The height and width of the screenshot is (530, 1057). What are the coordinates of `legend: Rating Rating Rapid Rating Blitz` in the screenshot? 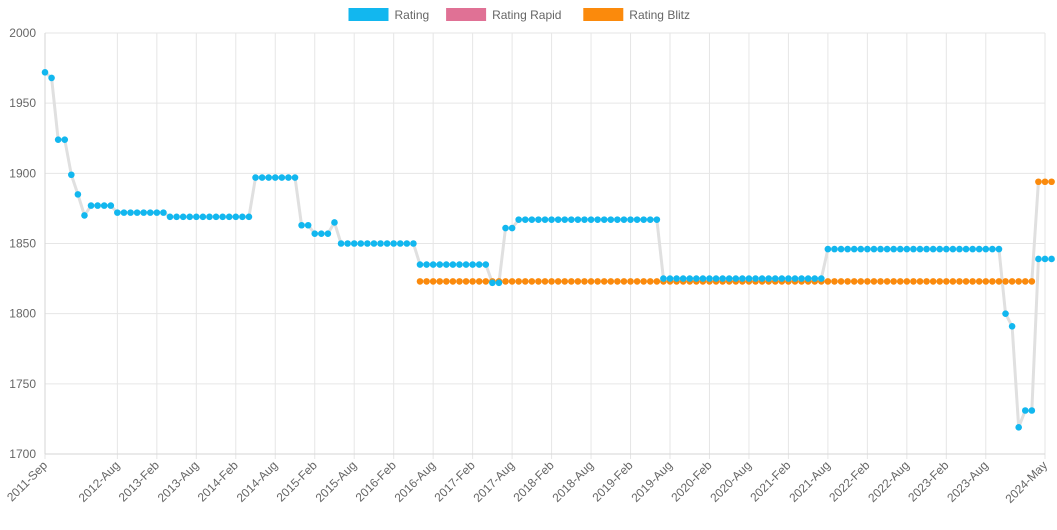 It's located at (519, 15).